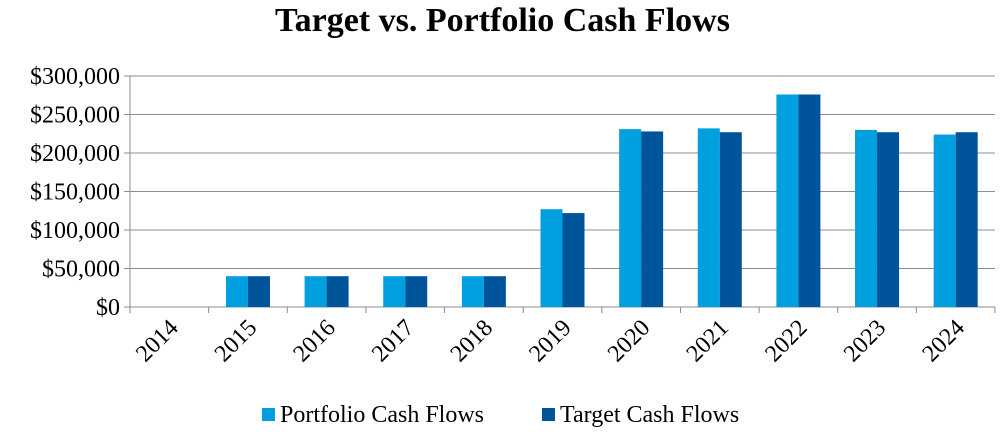 The image size is (1005, 438). I want to click on bar-target-2016, so click(337, 291).